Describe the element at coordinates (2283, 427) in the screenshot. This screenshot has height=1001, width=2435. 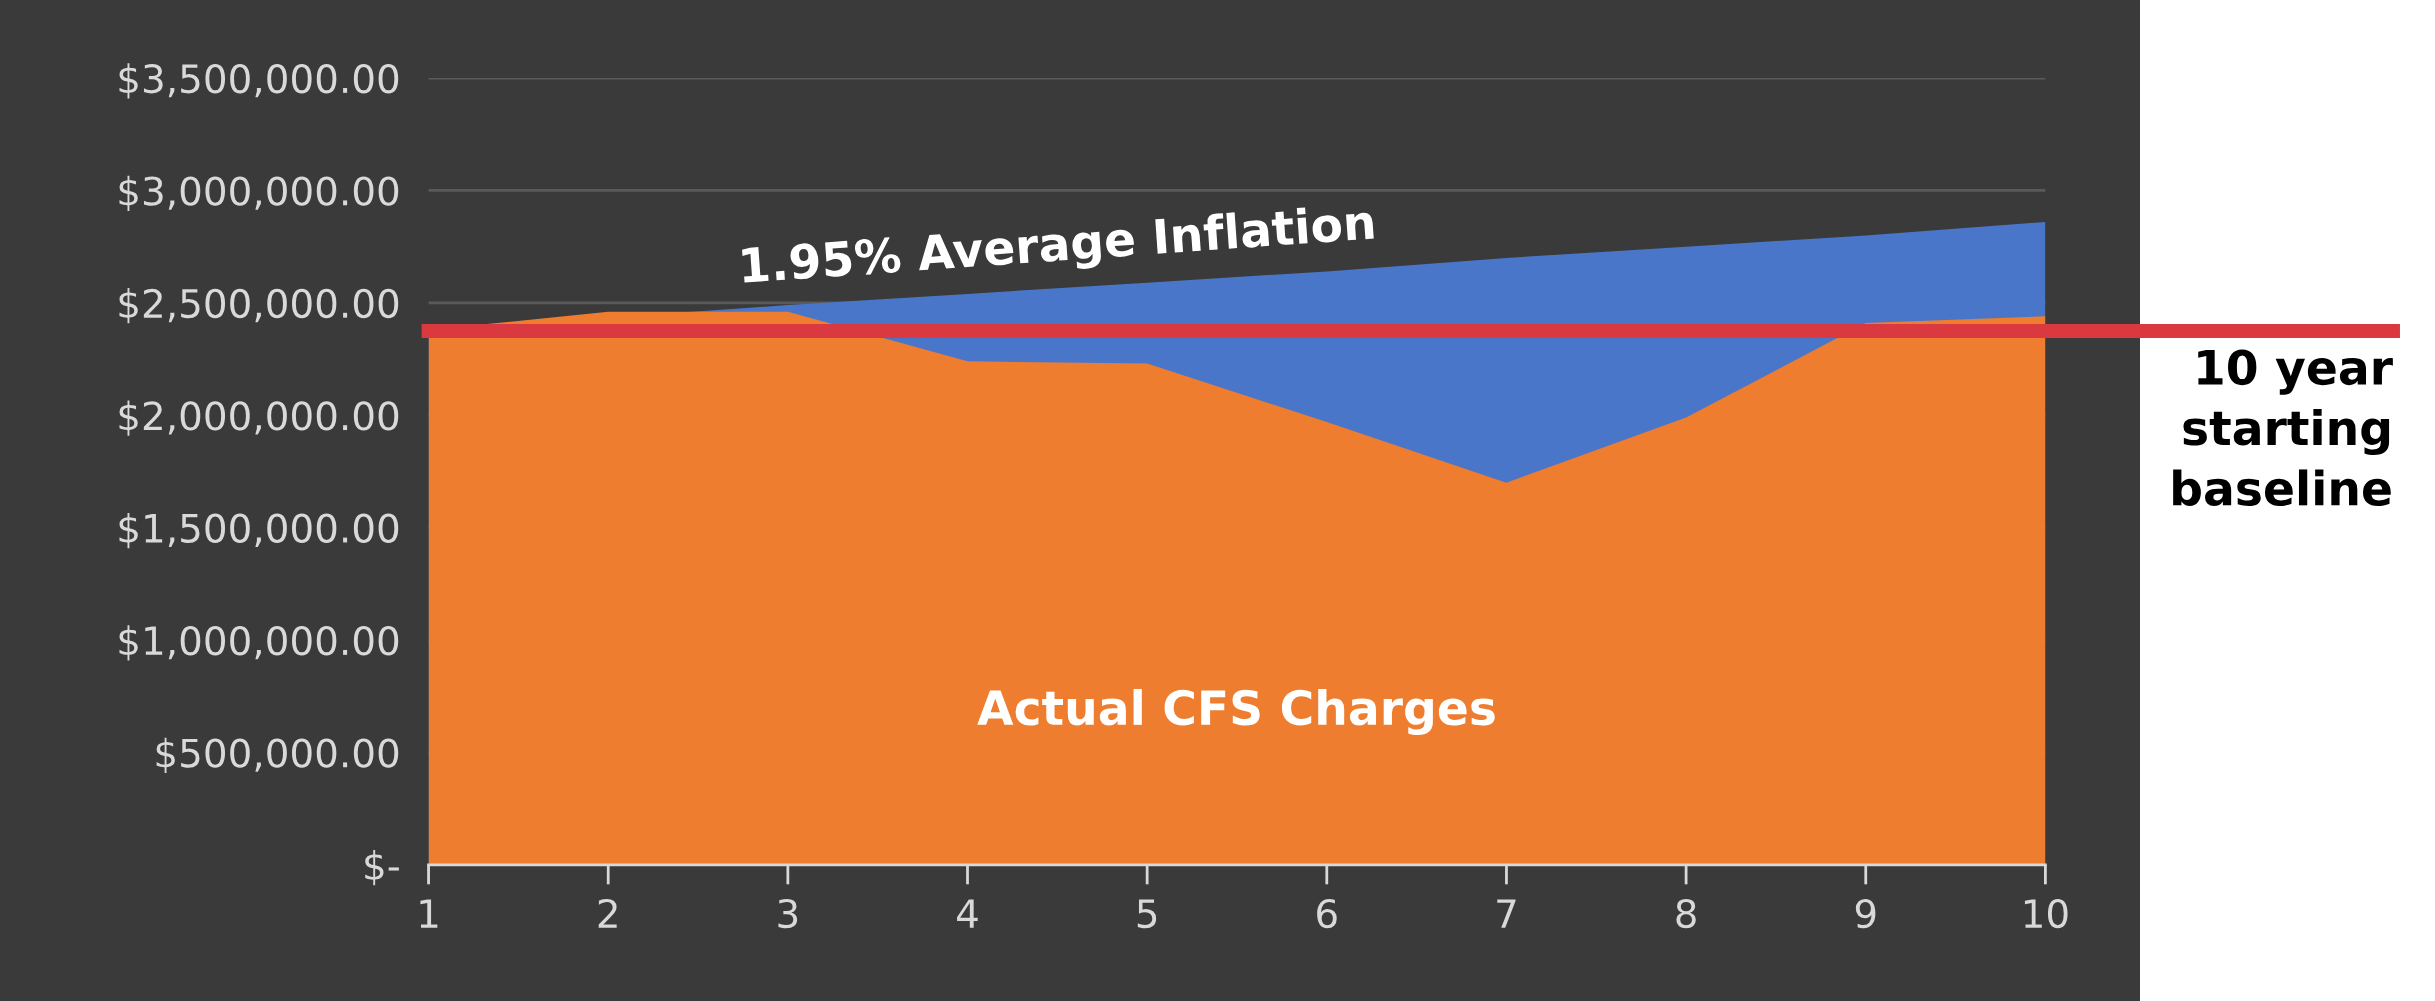
I see `ref-line-label: 10 year starting baseline` at that location.